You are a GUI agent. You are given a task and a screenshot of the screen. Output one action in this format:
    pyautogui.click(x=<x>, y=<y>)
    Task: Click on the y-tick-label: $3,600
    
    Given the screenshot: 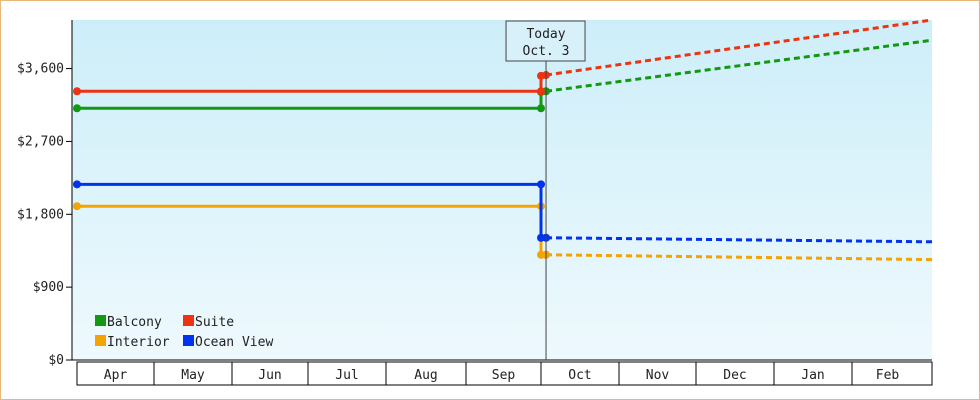 What is the action you would take?
    pyautogui.click(x=40, y=69)
    